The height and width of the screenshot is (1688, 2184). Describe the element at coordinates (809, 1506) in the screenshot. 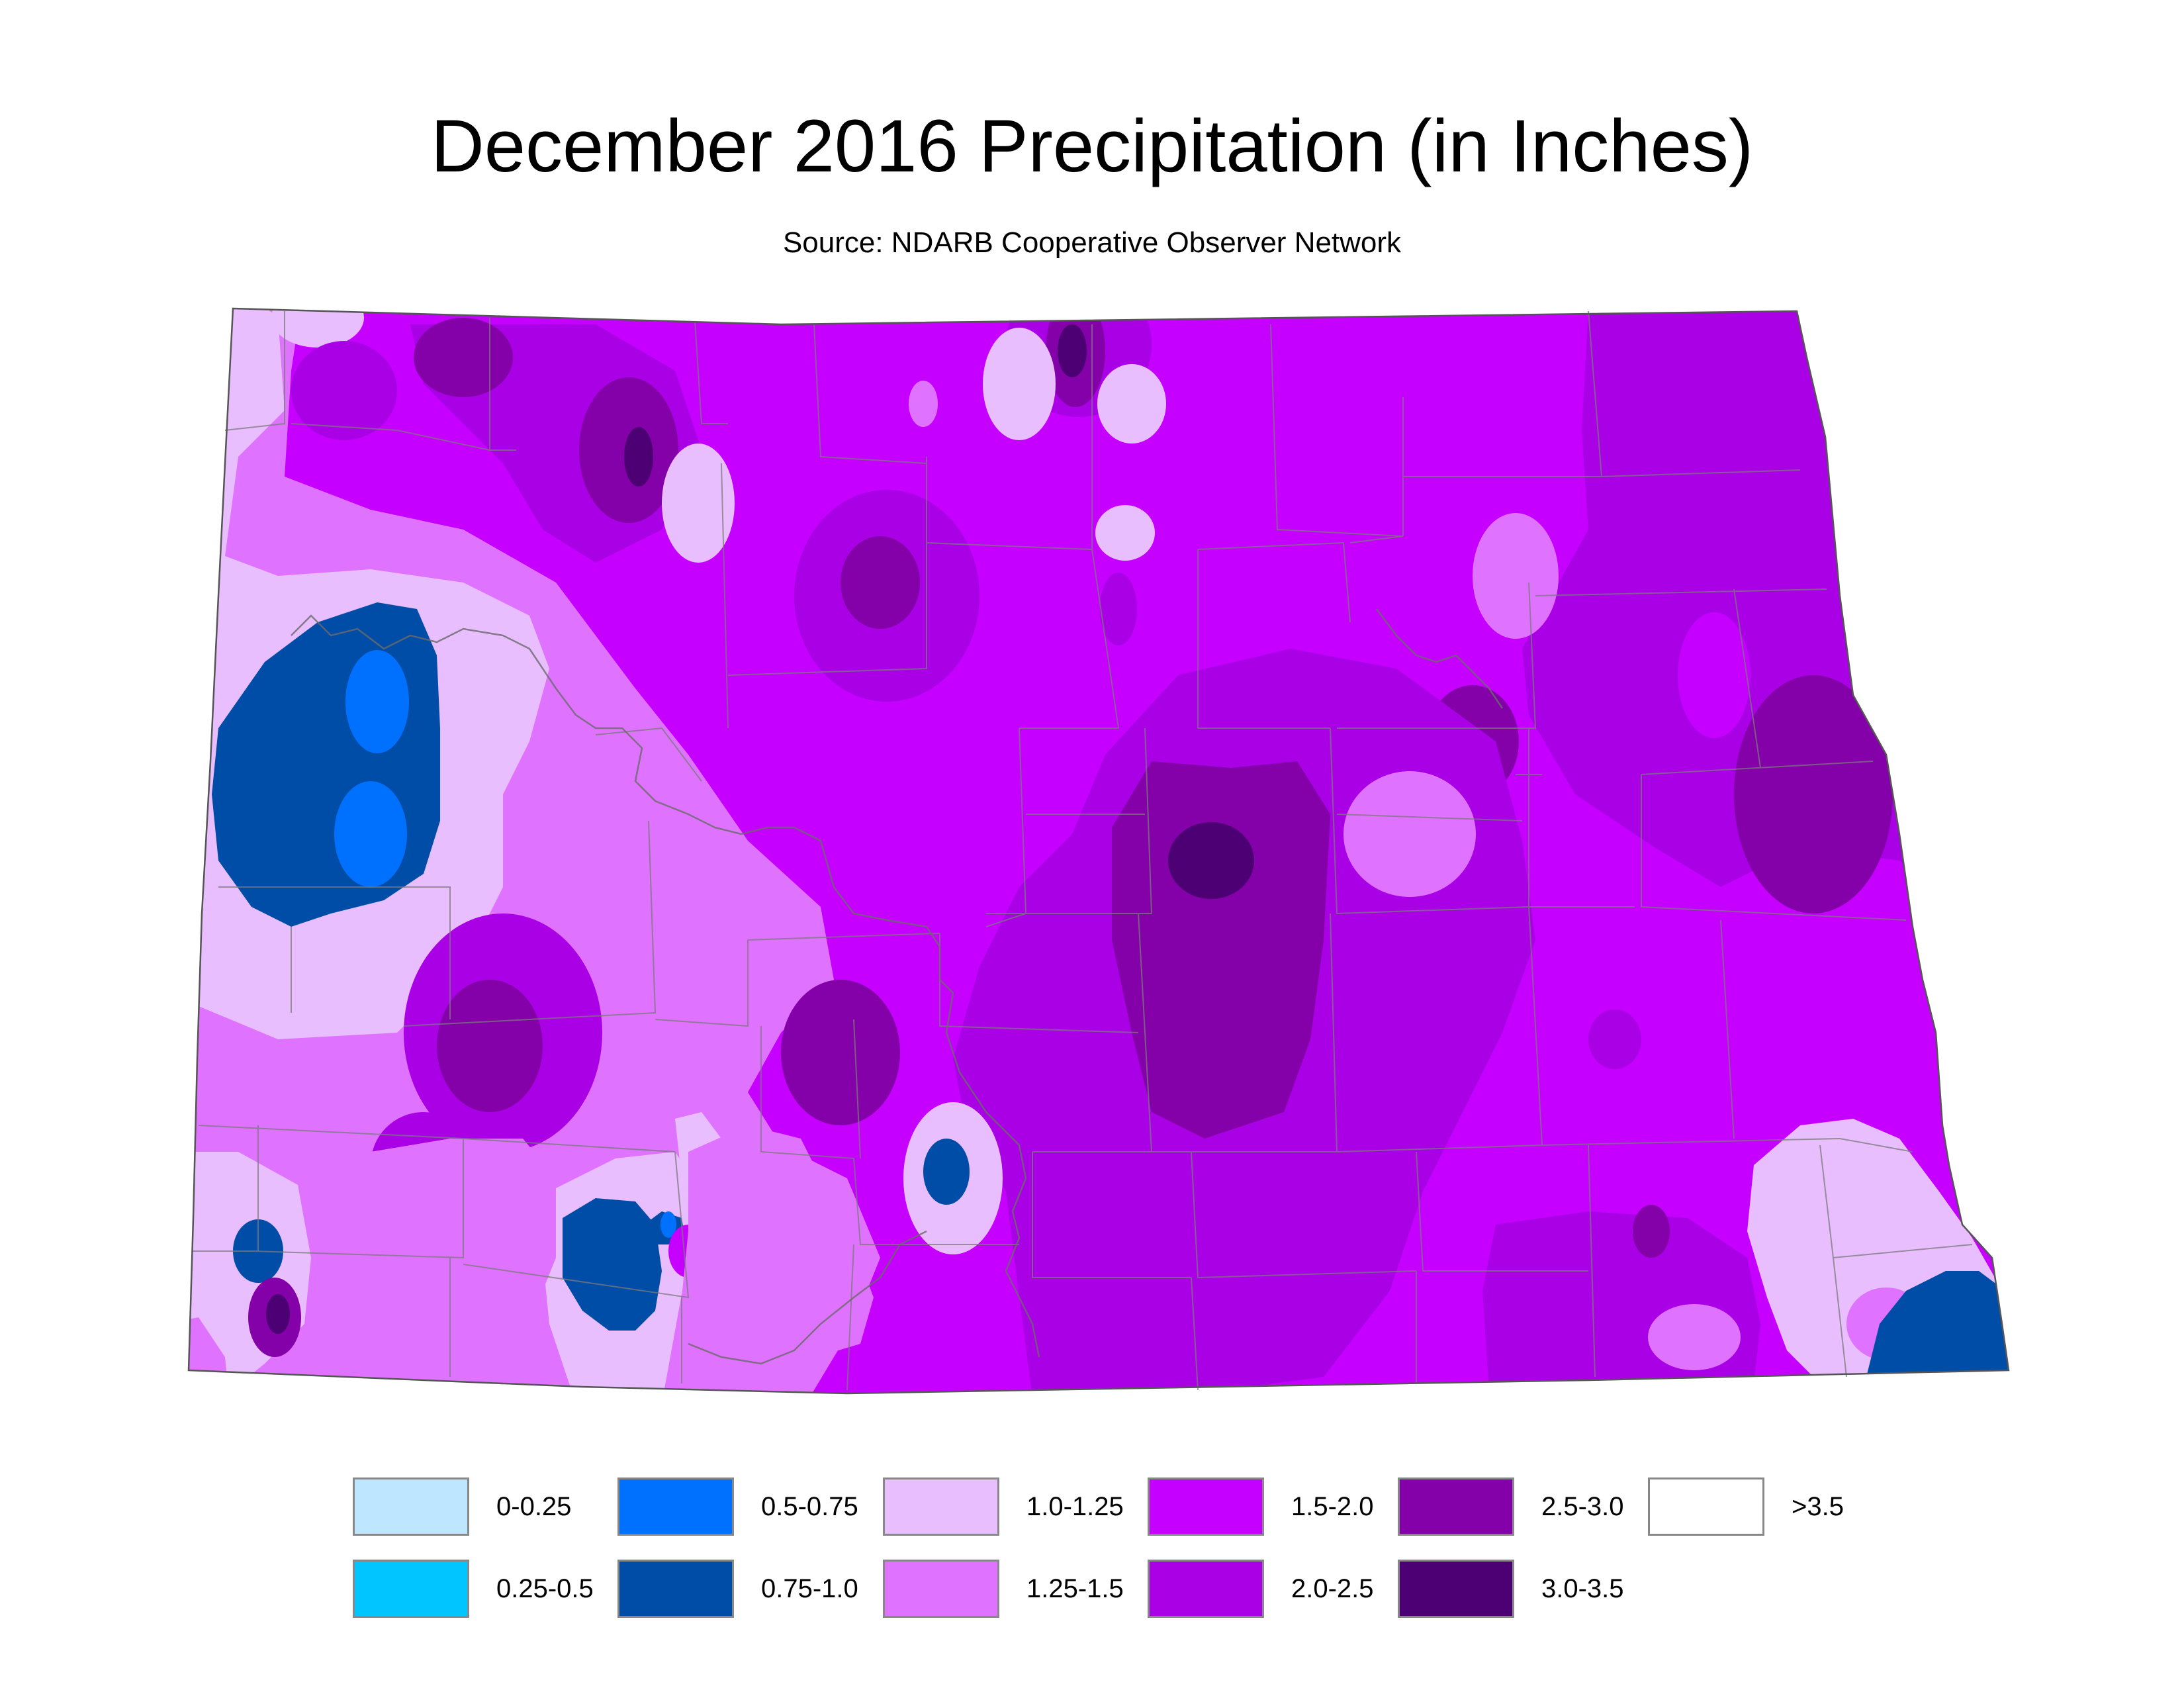

I see `legend-label: 0.5-0.75` at that location.